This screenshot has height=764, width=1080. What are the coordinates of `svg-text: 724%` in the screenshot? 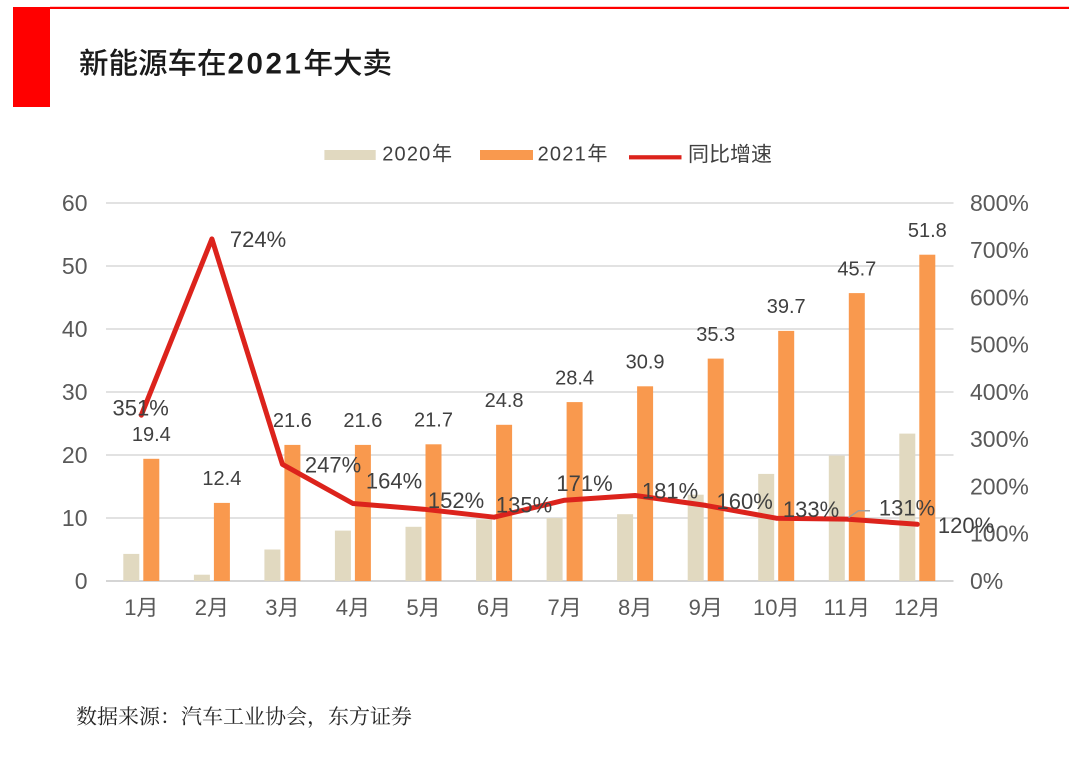 It's located at (258, 239).